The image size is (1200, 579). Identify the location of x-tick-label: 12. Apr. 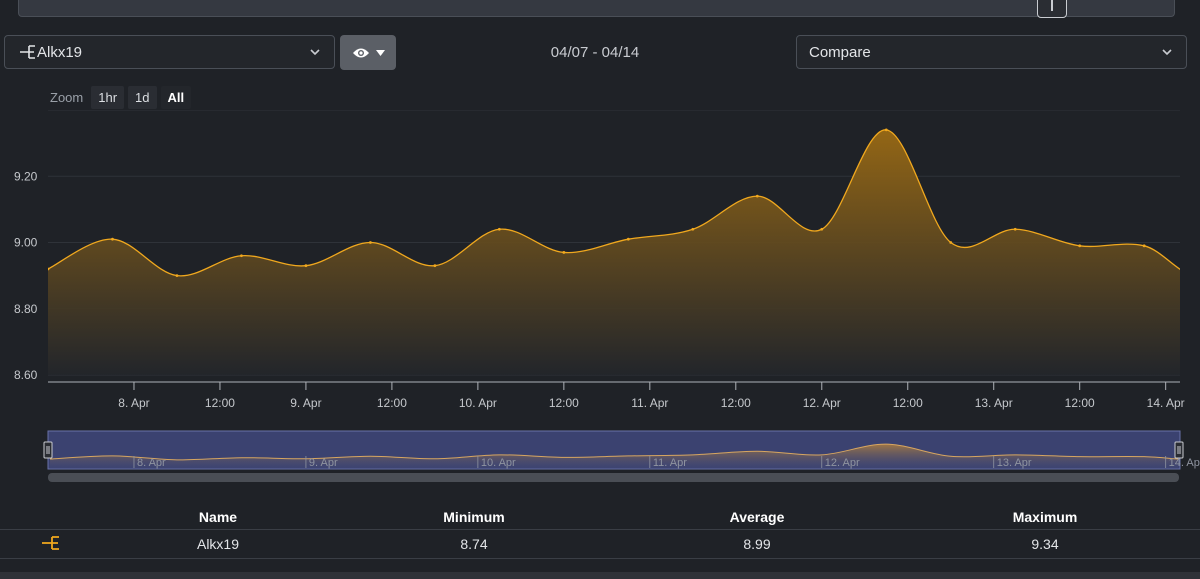
(822, 403).